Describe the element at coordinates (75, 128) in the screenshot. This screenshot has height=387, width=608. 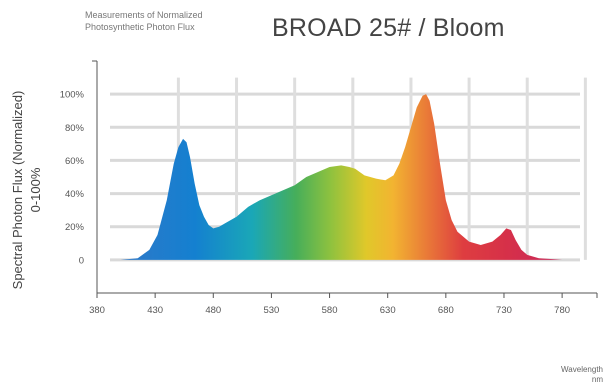
I see `y-tick-label-4: 80%` at that location.